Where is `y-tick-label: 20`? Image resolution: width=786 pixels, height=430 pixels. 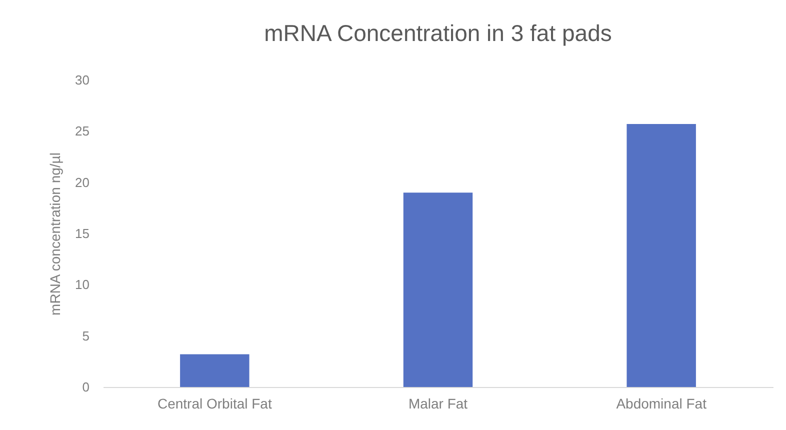
y-tick-label: 20 is located at coordinates (82, 182).